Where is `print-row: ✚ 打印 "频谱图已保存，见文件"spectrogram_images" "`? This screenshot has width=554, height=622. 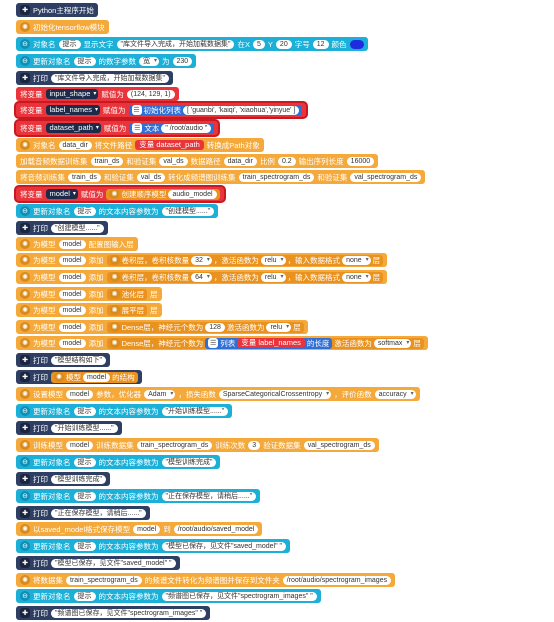 print-row: ✚ 打印 "频谱图已保存，见文件"spectrogram_images" " is located at coordinates (113, 613).